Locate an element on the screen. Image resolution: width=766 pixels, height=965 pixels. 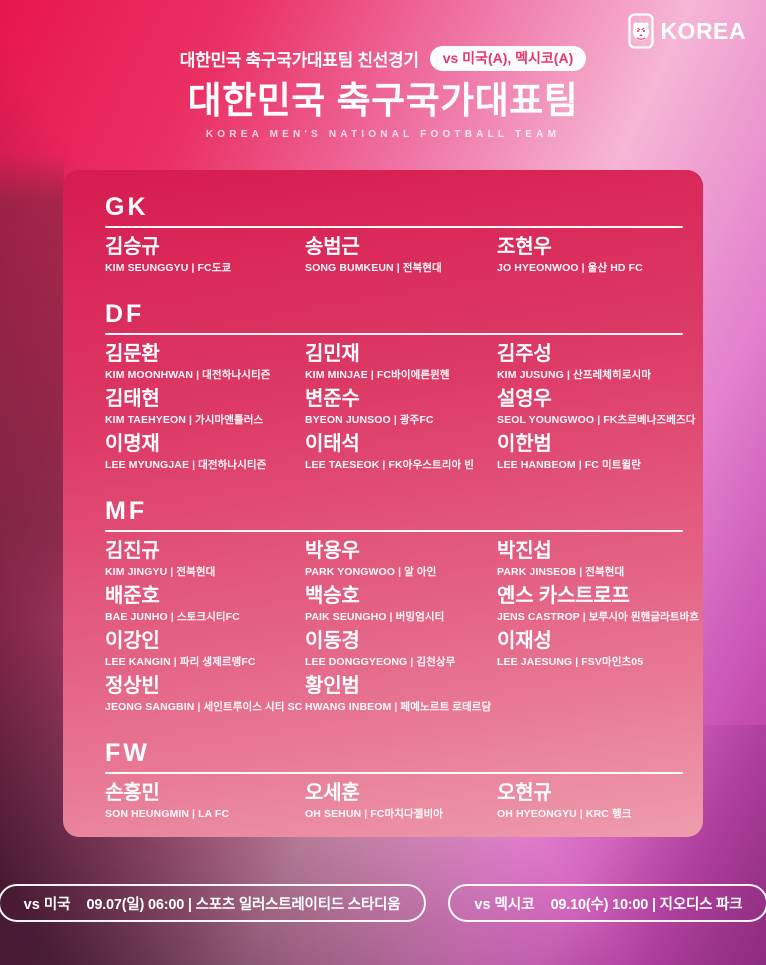
player-entry: 김주성 KIM JUSUNG | 산프레체히로시마 is located at coordinates (596, 362).